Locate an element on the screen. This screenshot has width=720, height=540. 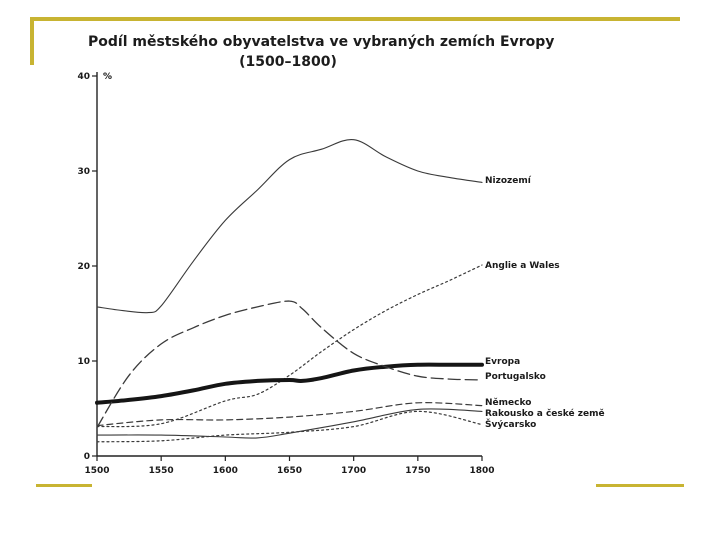
series-label-2: Evropa is located at coordinates (502, 362).